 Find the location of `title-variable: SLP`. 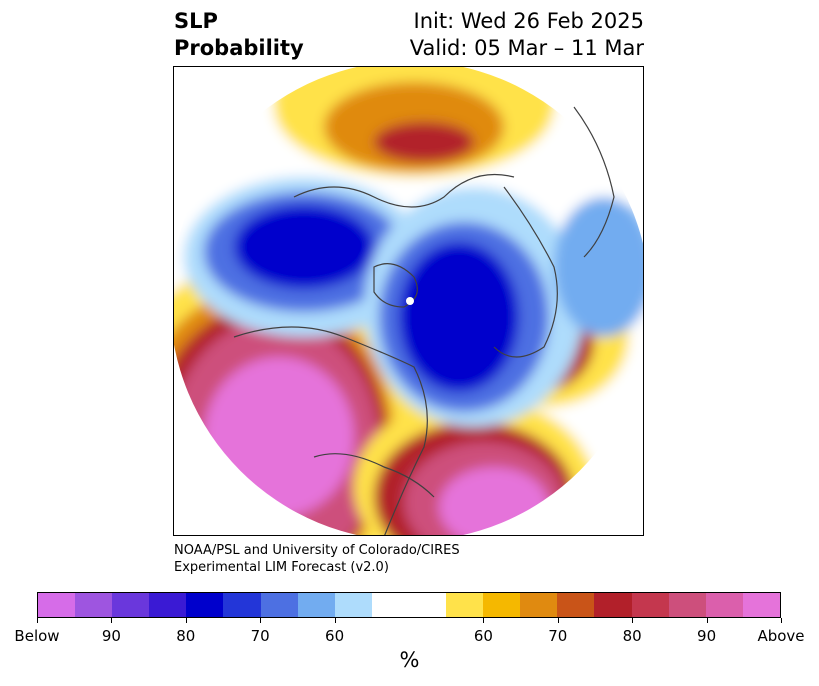

title-variable: SLP is located at coordinates (196, 21).